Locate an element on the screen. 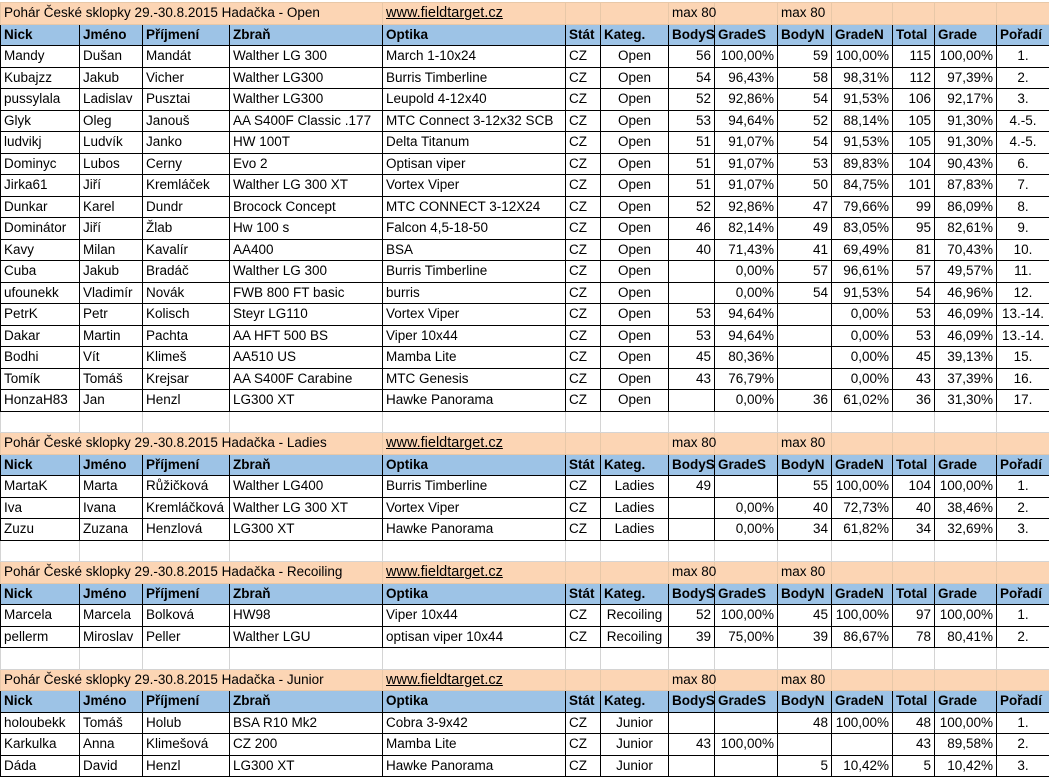 The image size is (1049, 779). table-cell: Jiří is located at coordinates (111, 229).